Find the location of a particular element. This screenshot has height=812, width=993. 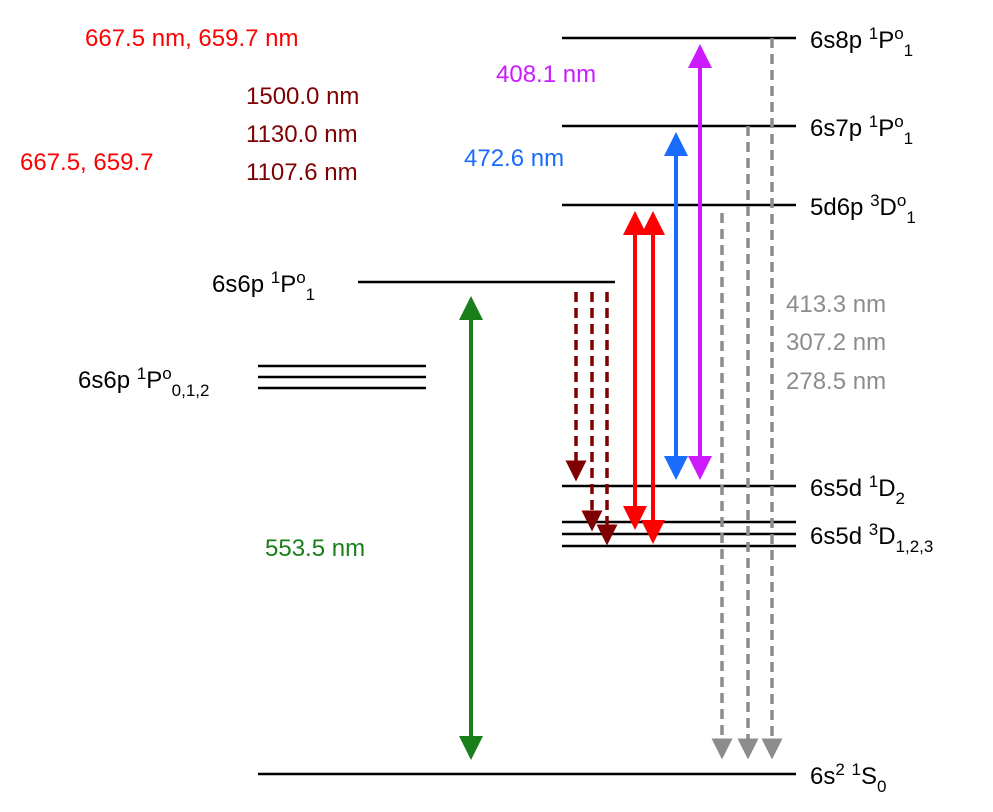

wavelength-dark-red-2: 1130.0 nm is located at coordinates (302, 134).